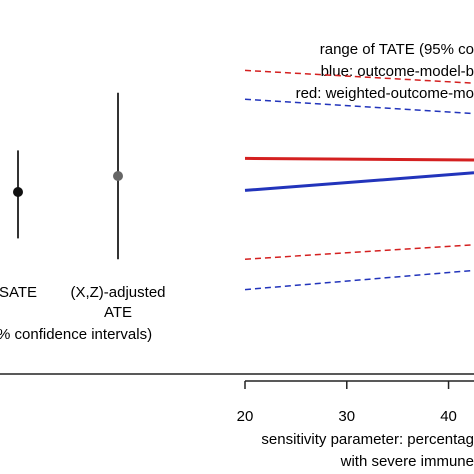 Image resolution: width=474 pixels, height=474 pixels. I want to click on annotation-line-1: range of TATE (95% co, so click(397, 49).